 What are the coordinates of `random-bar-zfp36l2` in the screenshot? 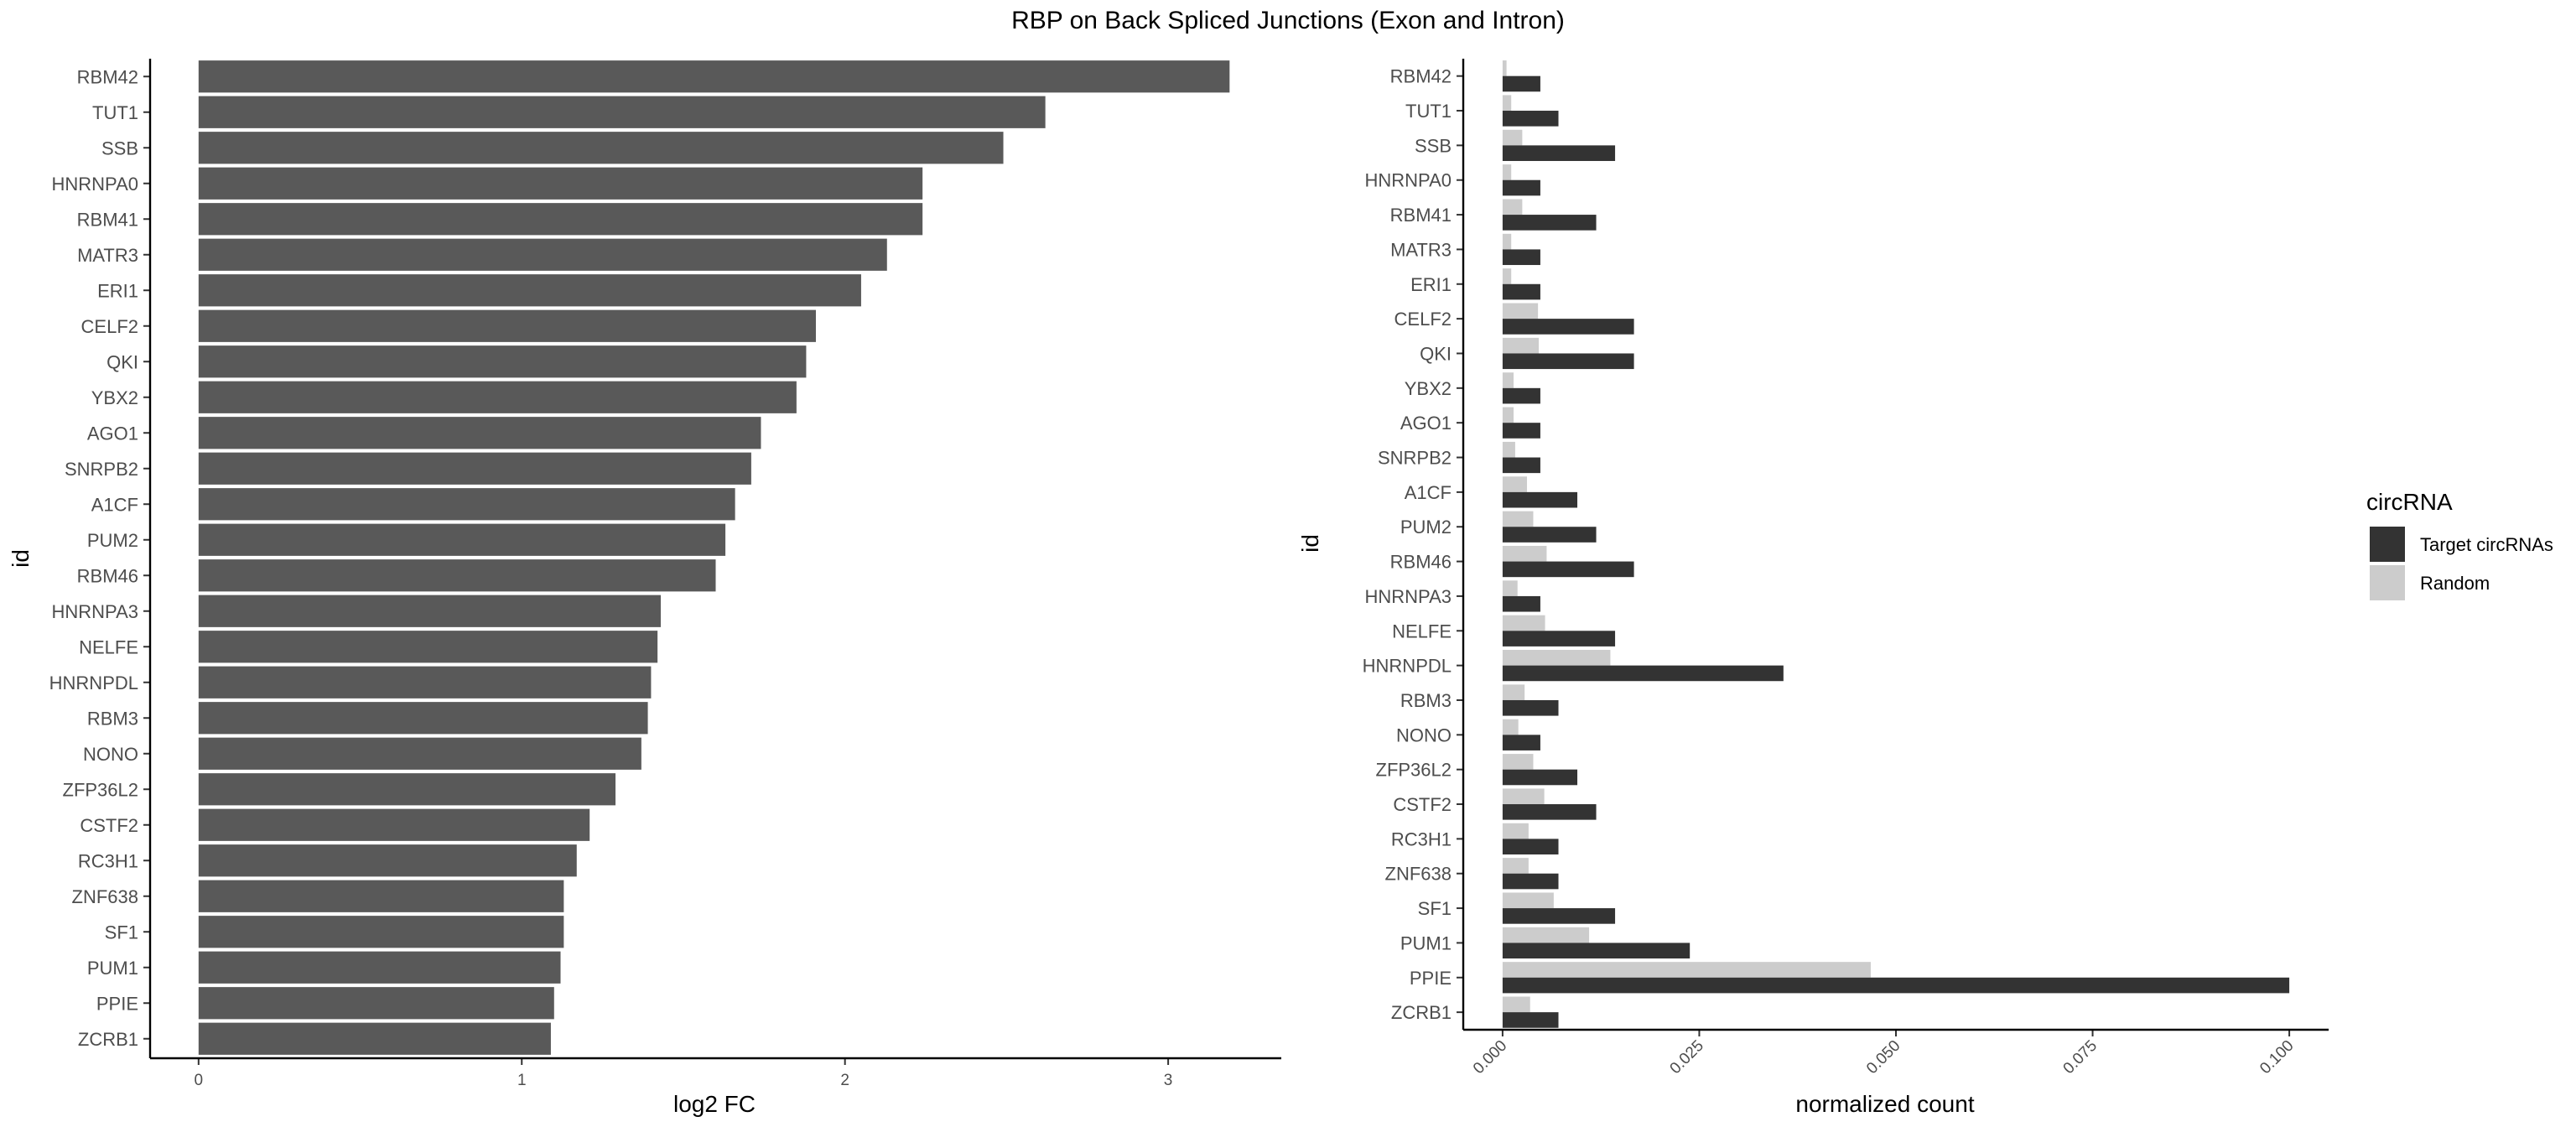 It's located at (1518, 762).